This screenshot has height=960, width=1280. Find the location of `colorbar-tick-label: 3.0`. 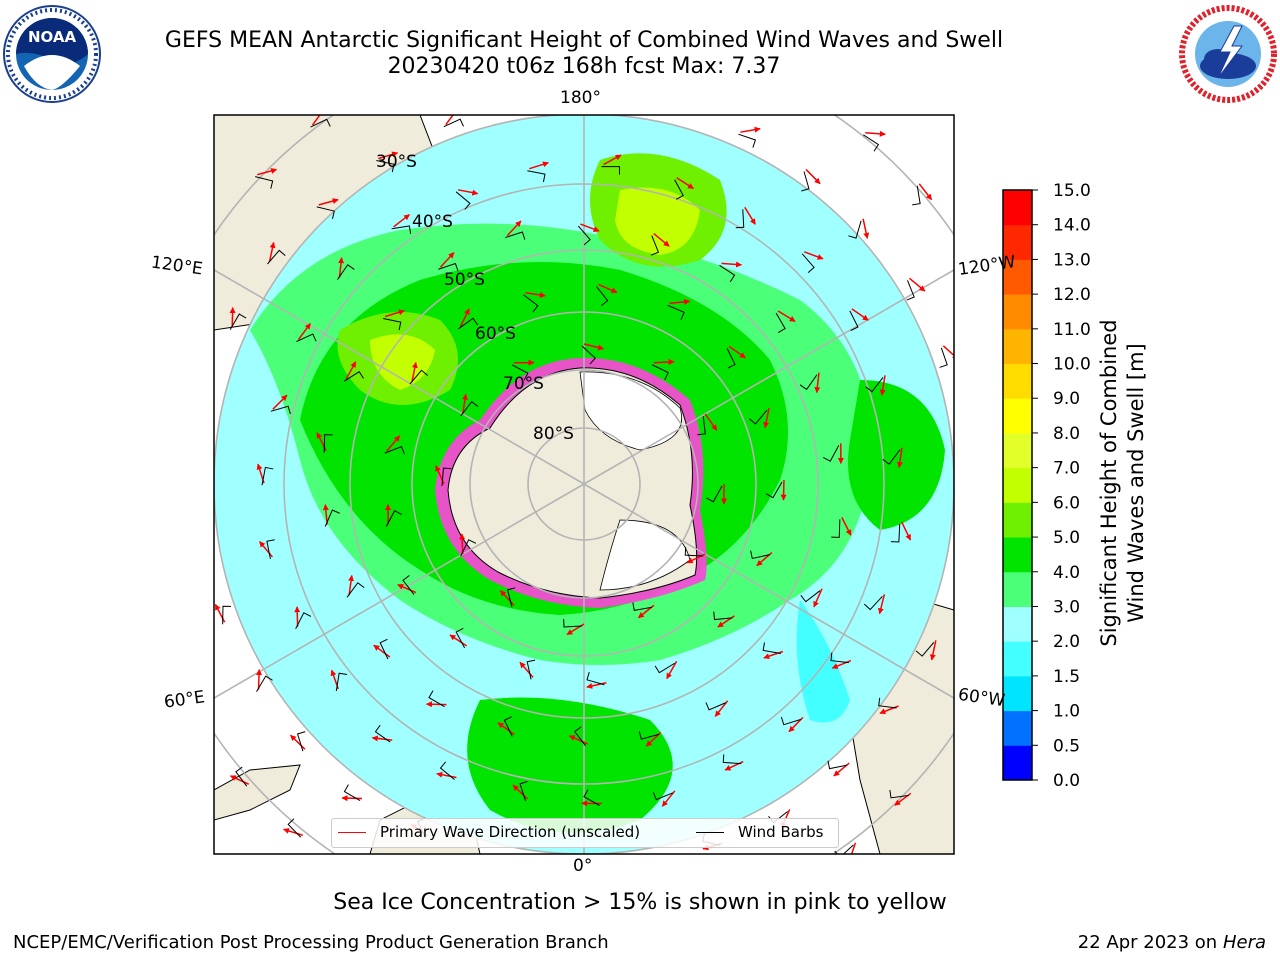

colorbar-tick-label: 3.0 is located at coordinates (1066, 607).